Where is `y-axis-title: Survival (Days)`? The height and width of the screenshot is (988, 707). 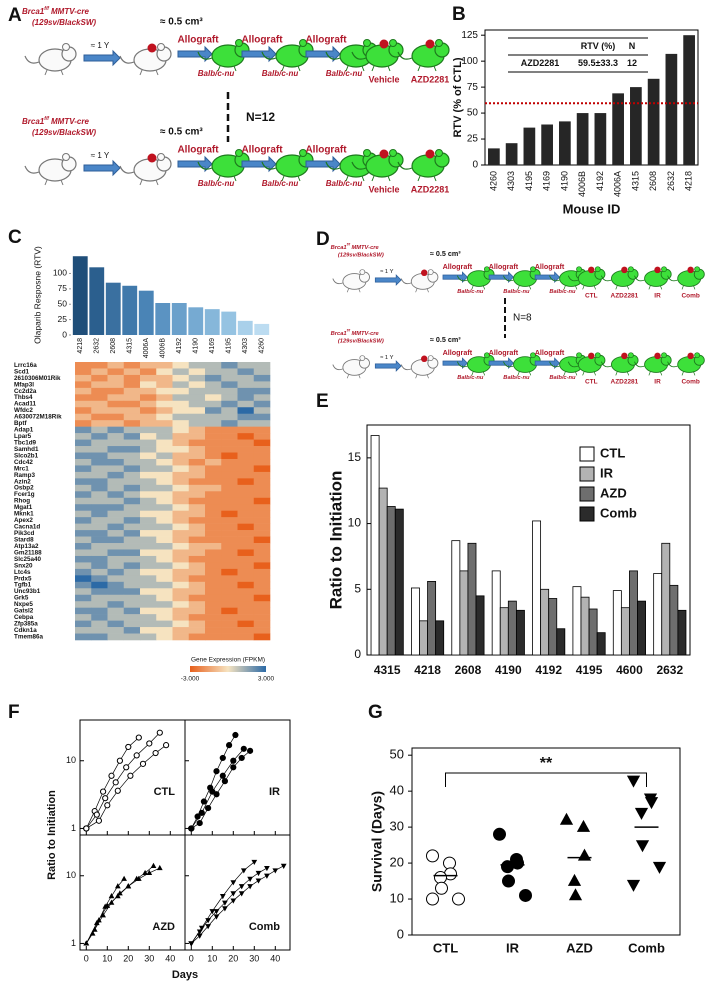 y-axis-title: Survival (Days) is located at coordinates (377, 841).